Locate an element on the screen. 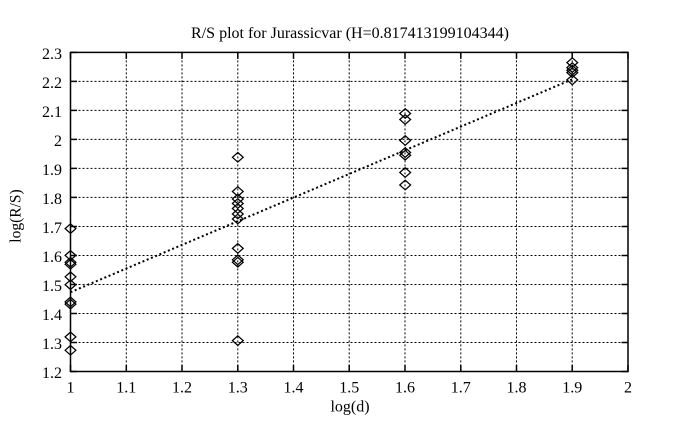  svg-text: 1.1 is located at coordinates (126, 388).